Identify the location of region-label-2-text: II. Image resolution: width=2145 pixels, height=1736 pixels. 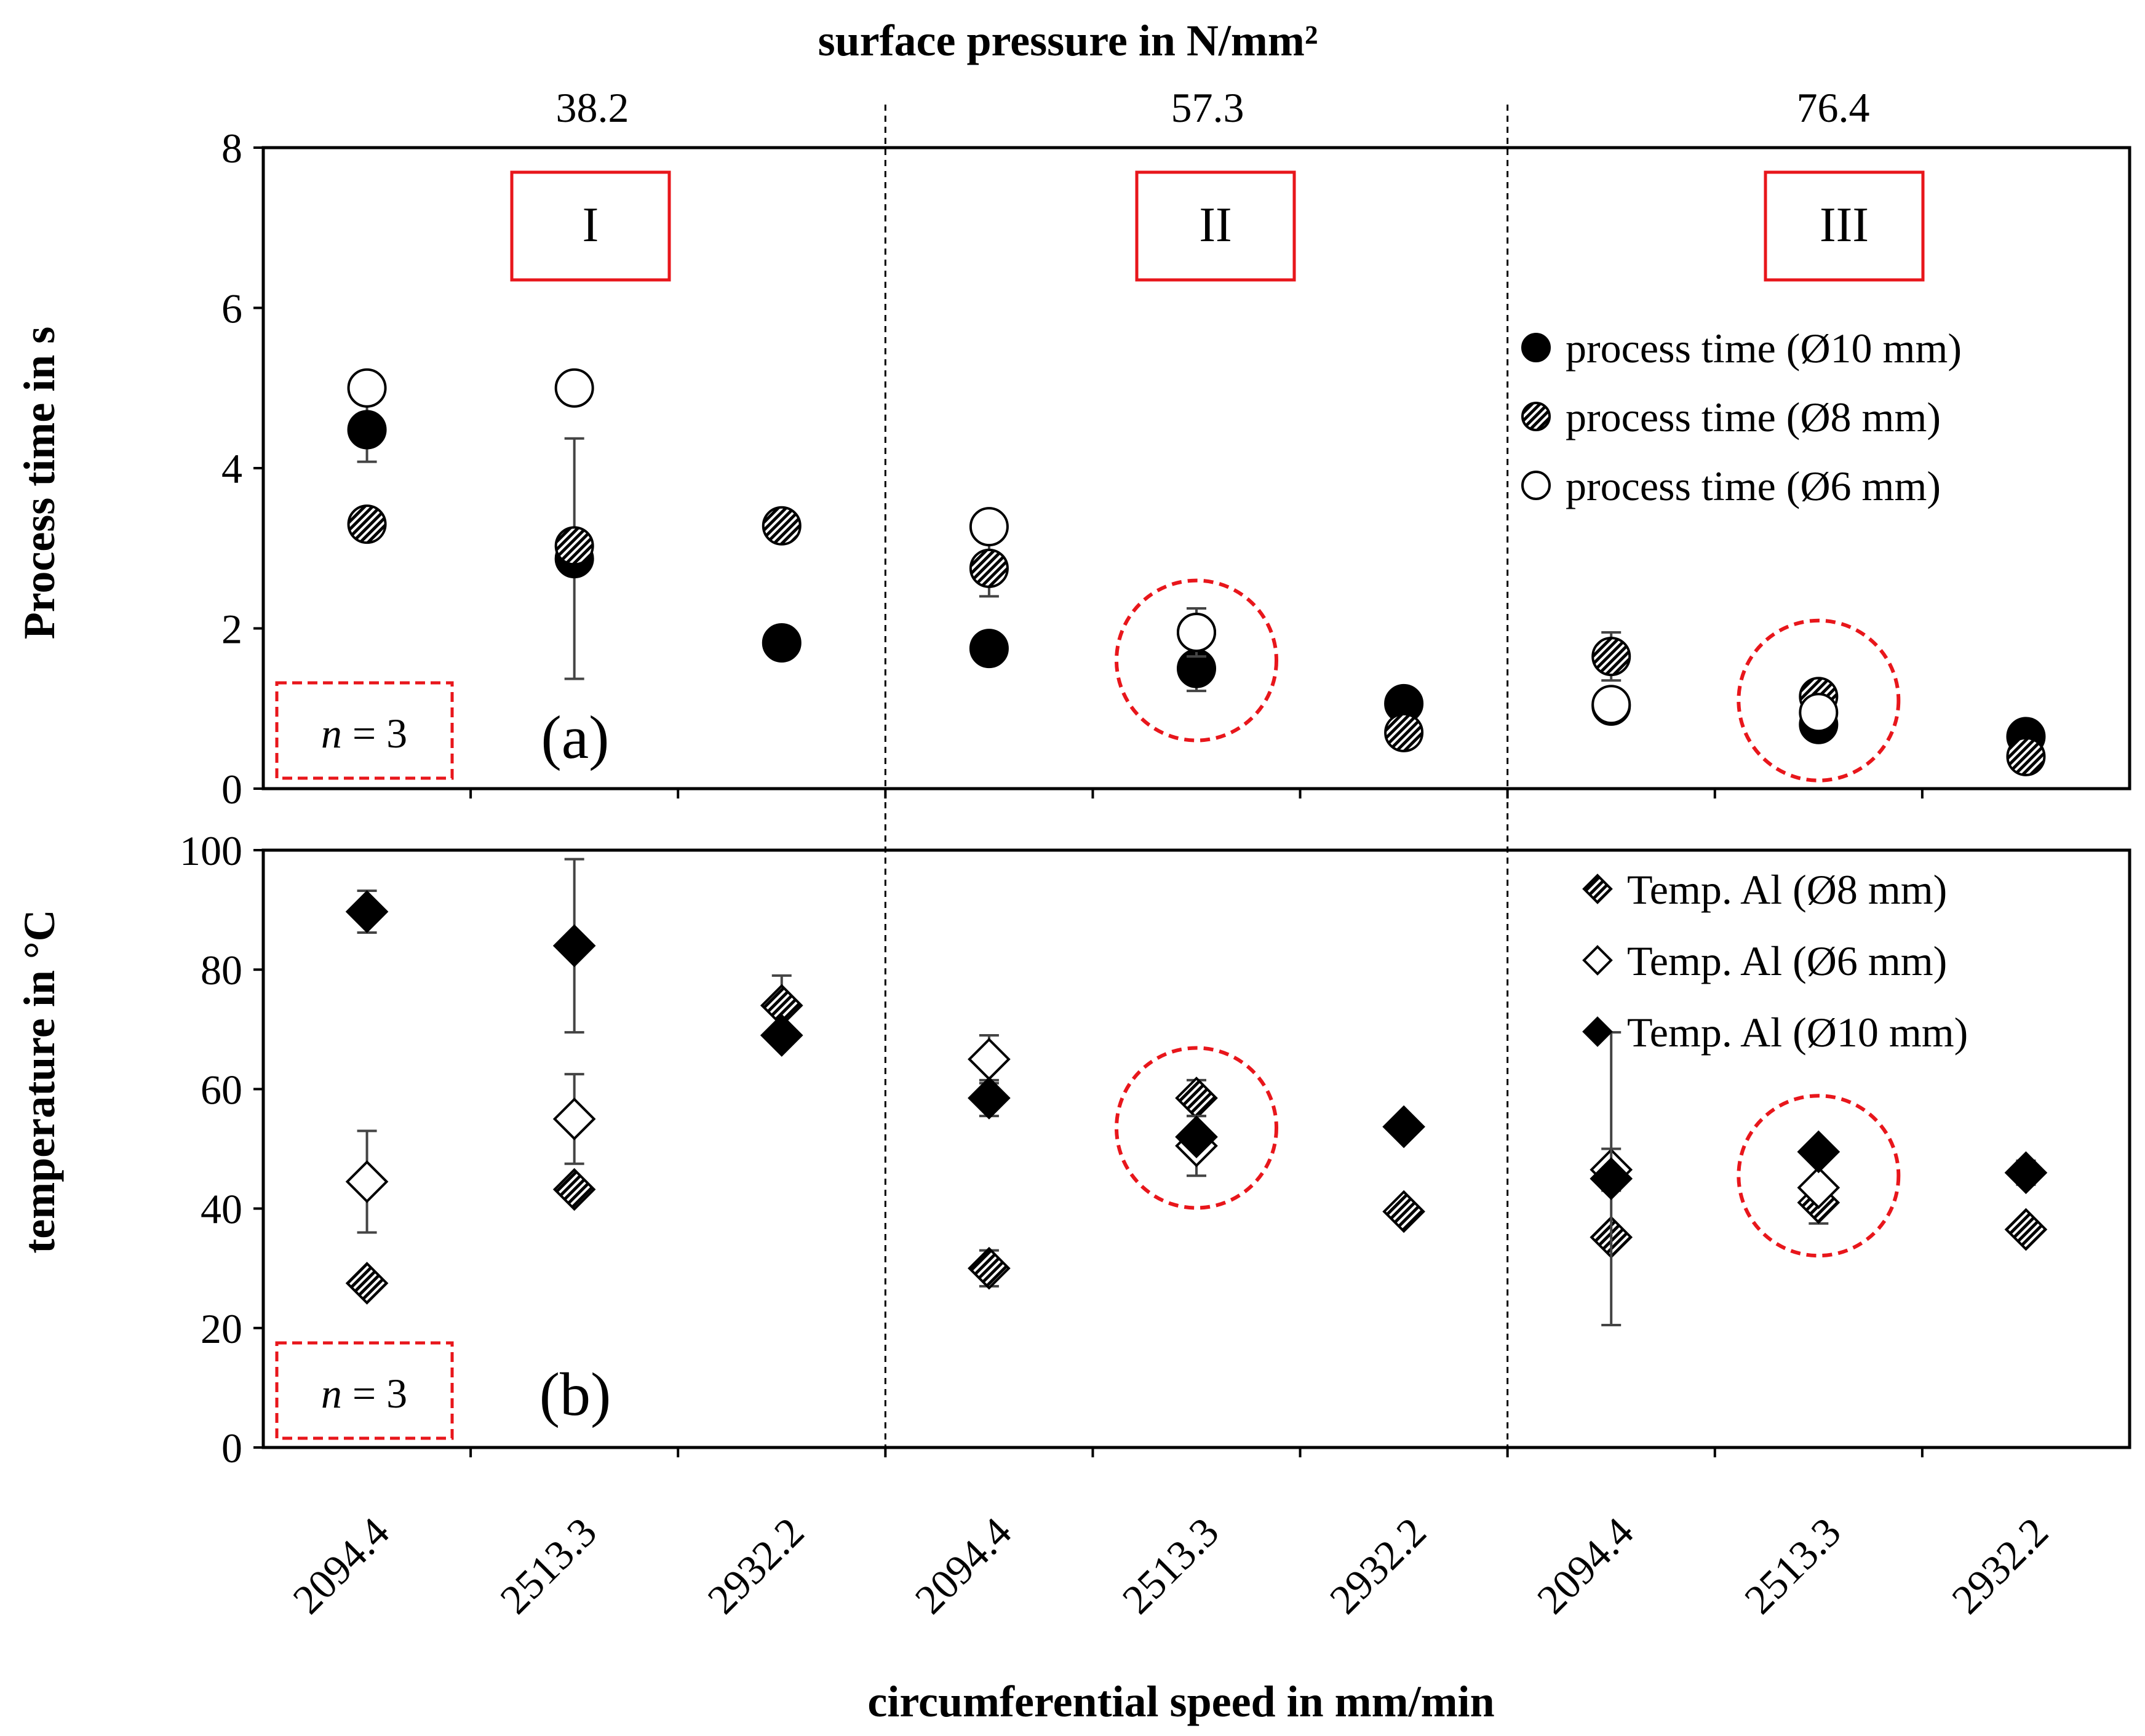
(1215, 225).